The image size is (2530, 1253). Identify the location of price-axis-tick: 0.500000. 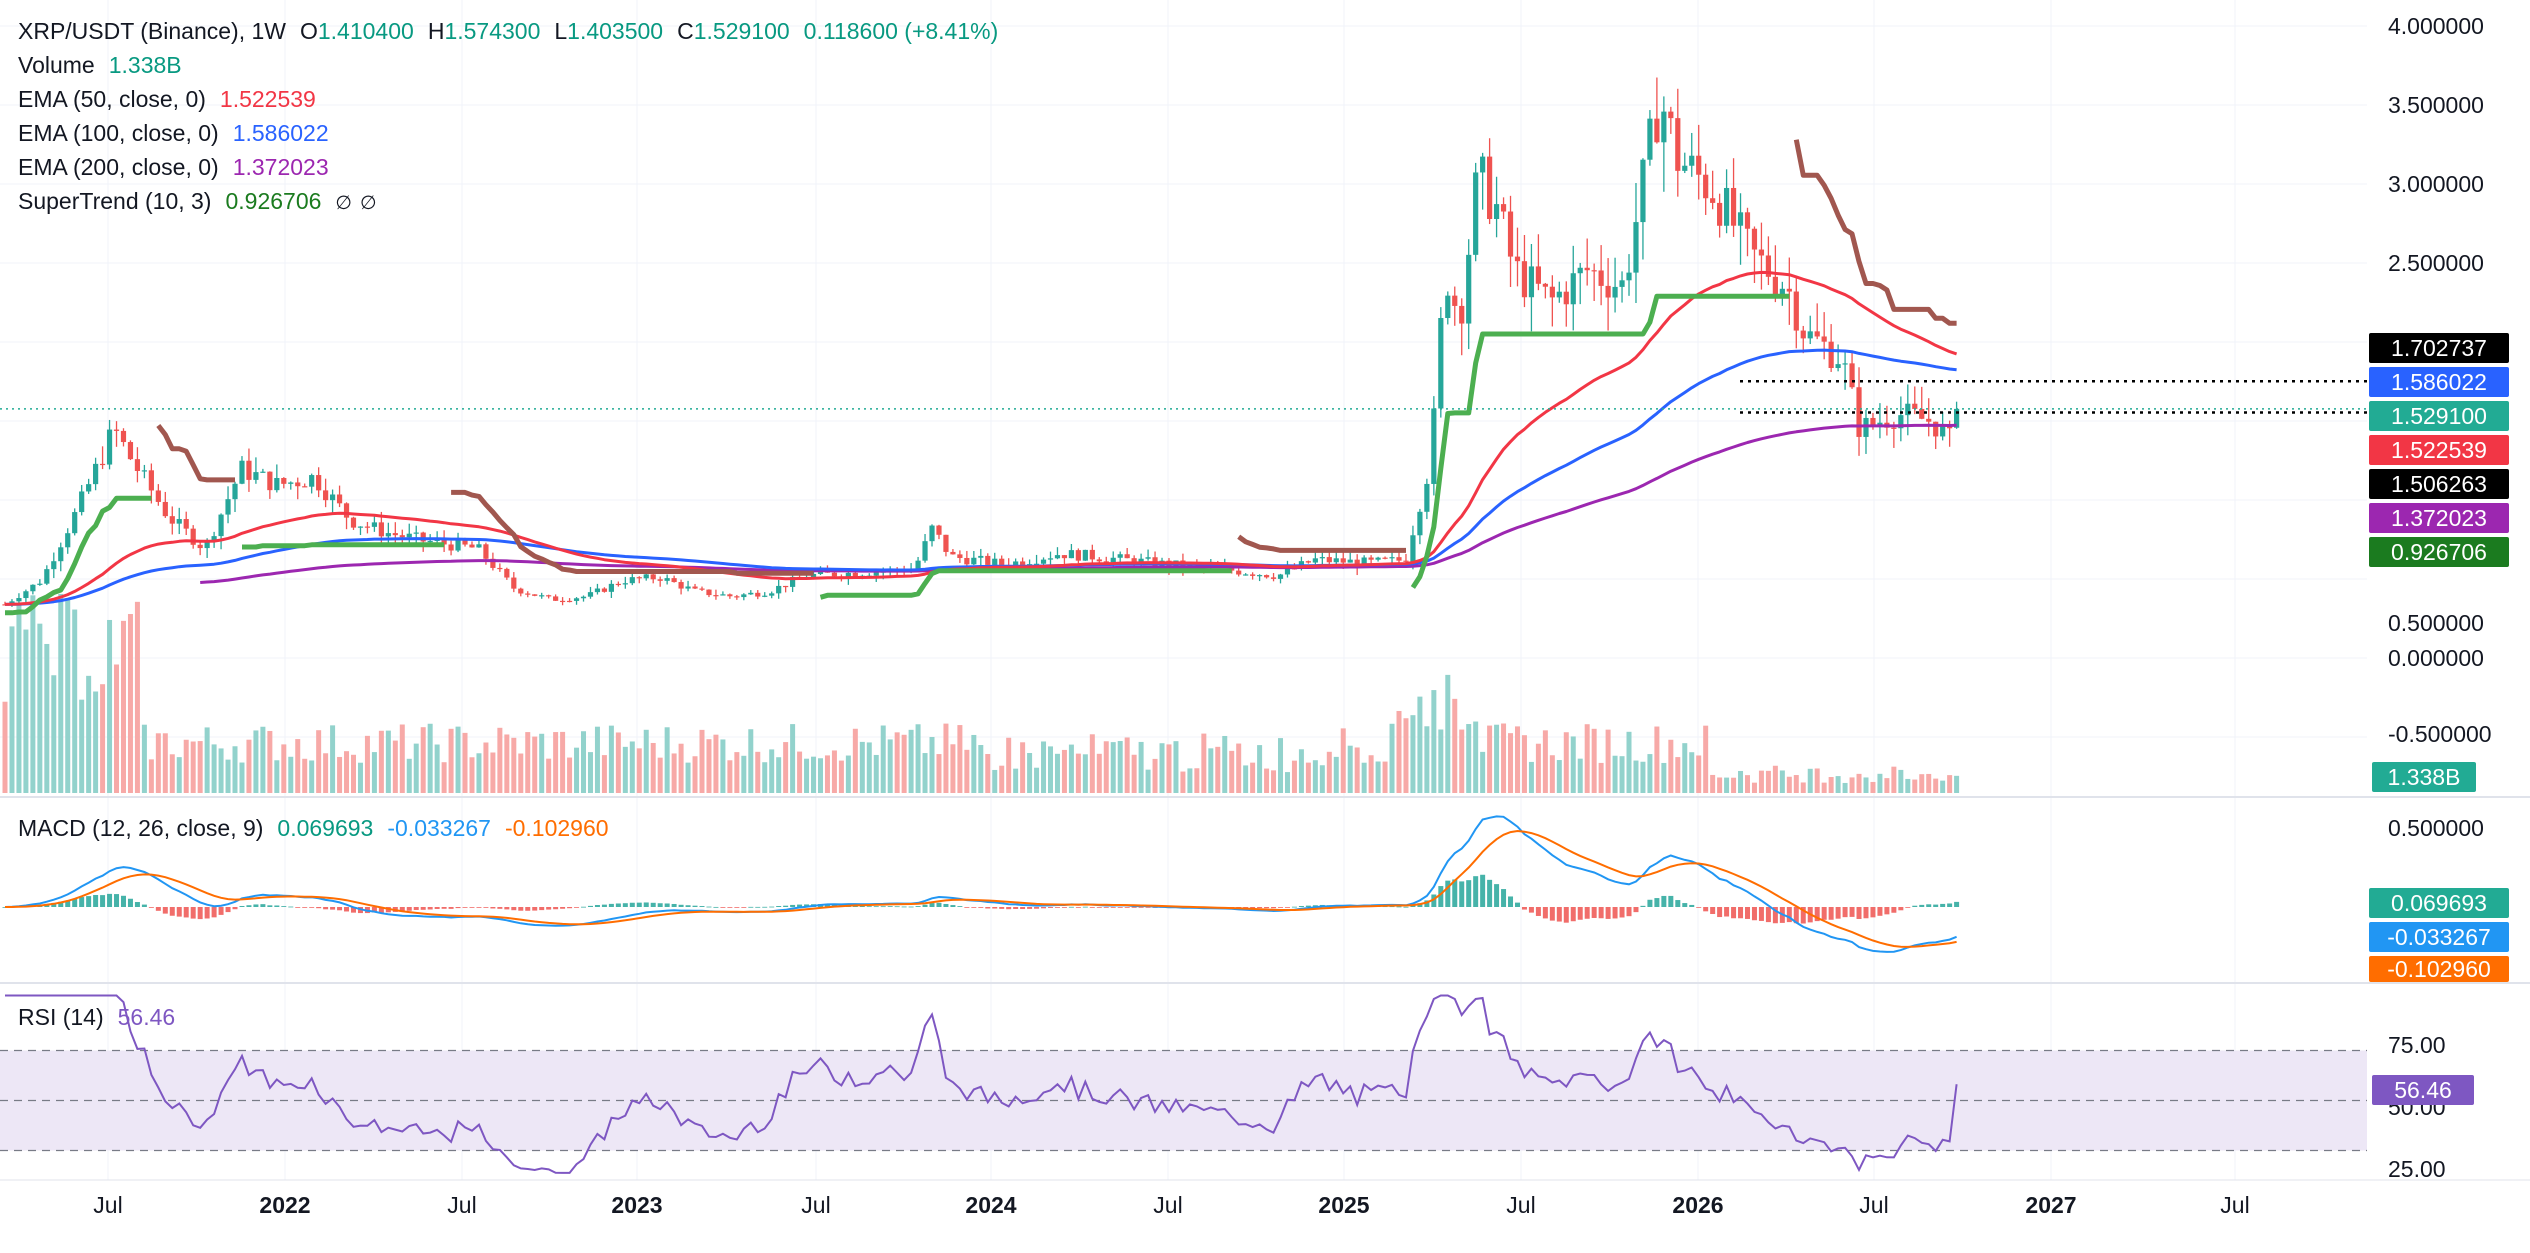
(2436, 623).